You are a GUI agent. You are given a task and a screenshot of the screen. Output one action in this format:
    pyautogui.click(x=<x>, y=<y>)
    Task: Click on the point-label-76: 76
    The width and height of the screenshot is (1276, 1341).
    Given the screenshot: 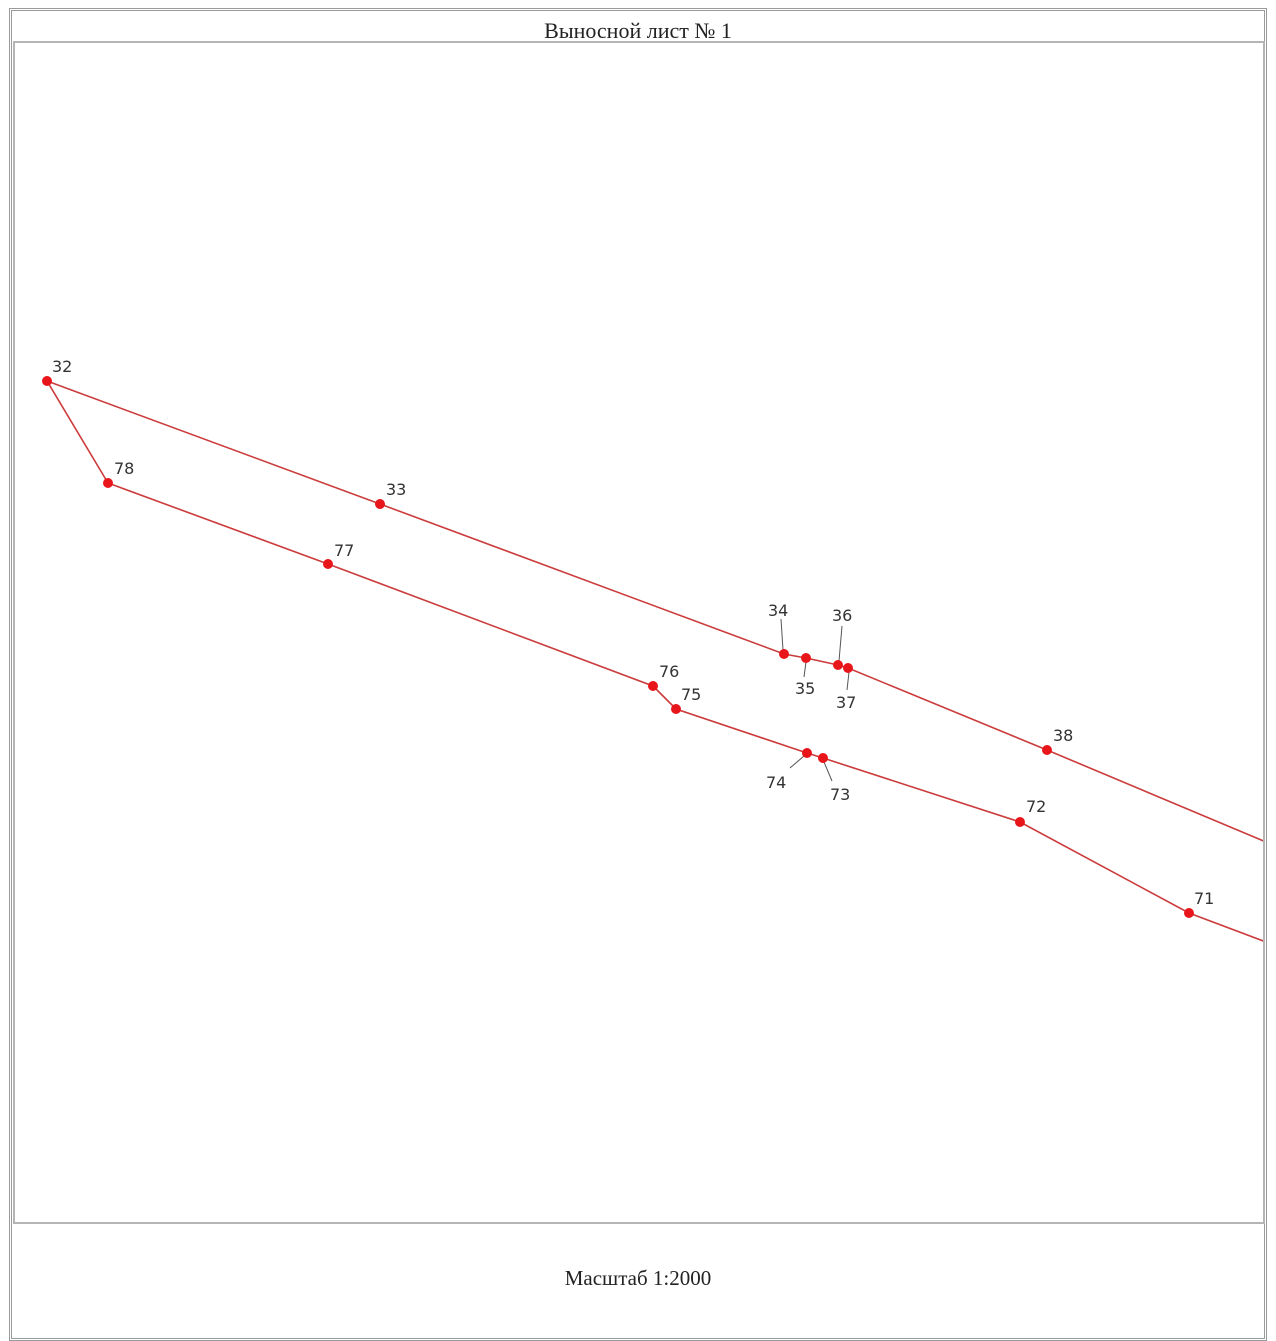 What is the action you would take?
    pyautogui.click(x=669, y=671)
    